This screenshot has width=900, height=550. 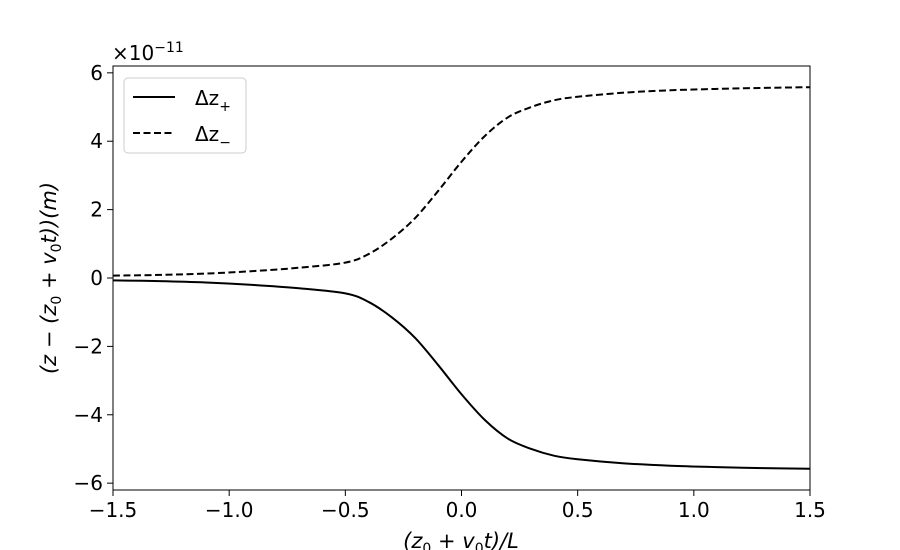 What do you see at coordinates (462, 510) in the screenshot?
I see `x-tick-label: 0.0` at bounding box center [462, 510].